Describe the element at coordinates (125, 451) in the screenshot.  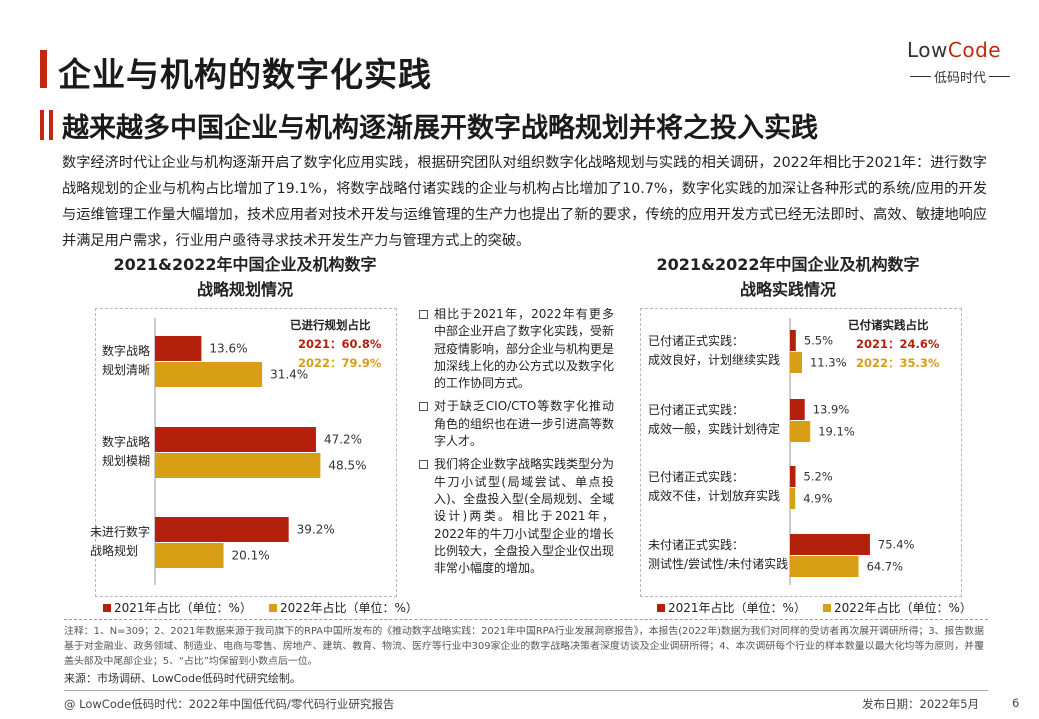
I see `category-label: 数字战略 规划模糊` at that location.